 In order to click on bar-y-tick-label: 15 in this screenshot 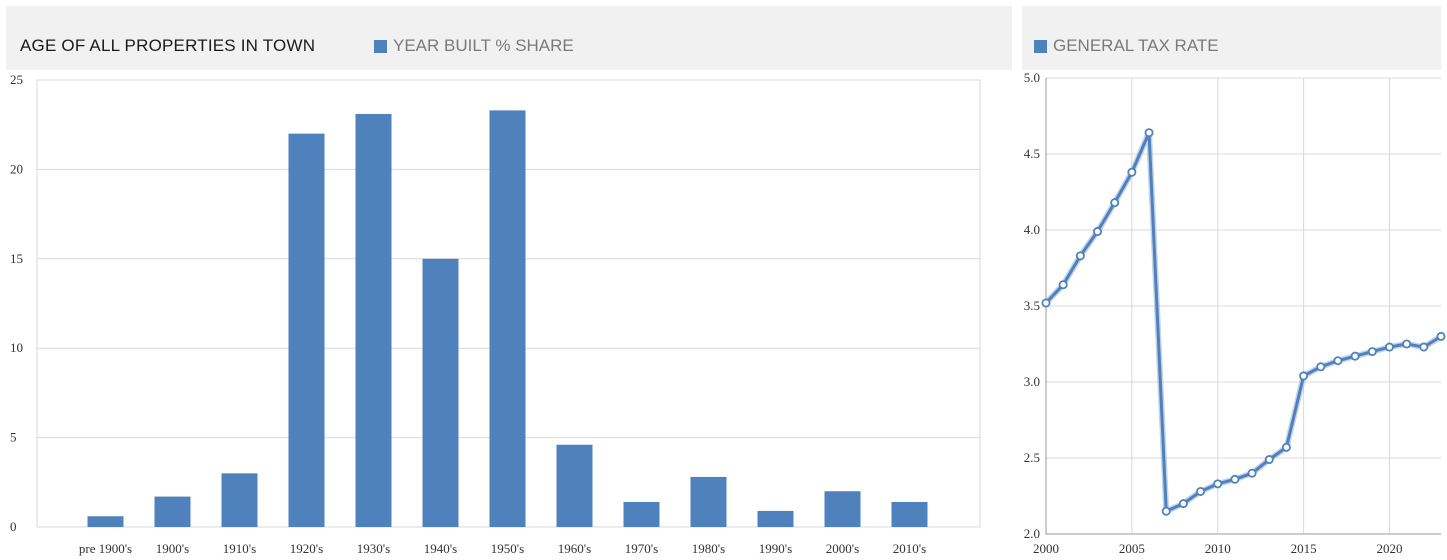, I will do `click(16, 258)`.